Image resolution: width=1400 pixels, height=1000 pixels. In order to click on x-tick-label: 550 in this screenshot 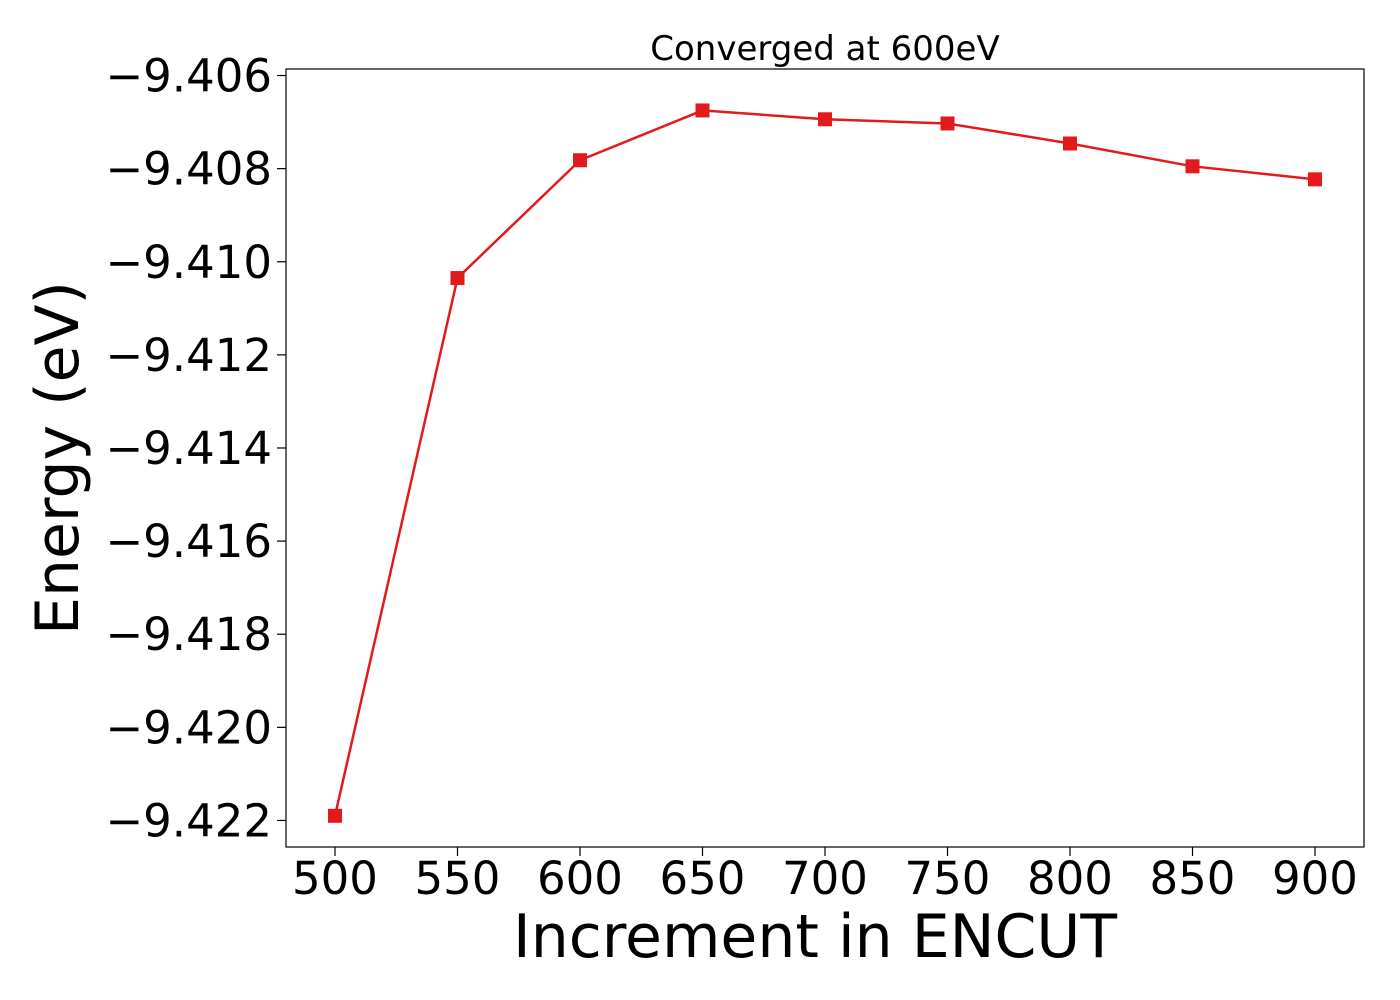, I will do `click(458, 878)`.